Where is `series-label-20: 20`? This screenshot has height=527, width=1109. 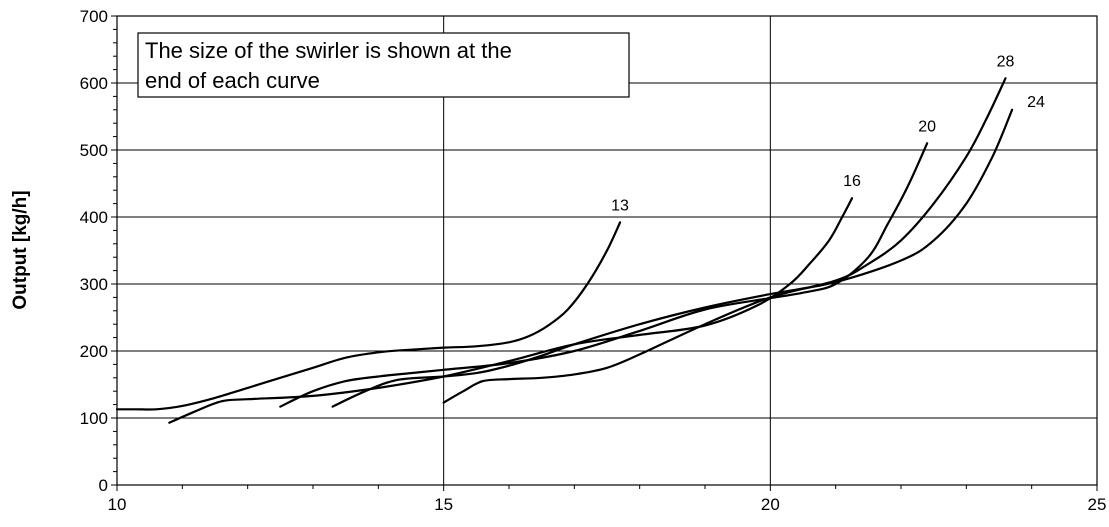
series-label-20: 20 is located at coordinates (927, 126).